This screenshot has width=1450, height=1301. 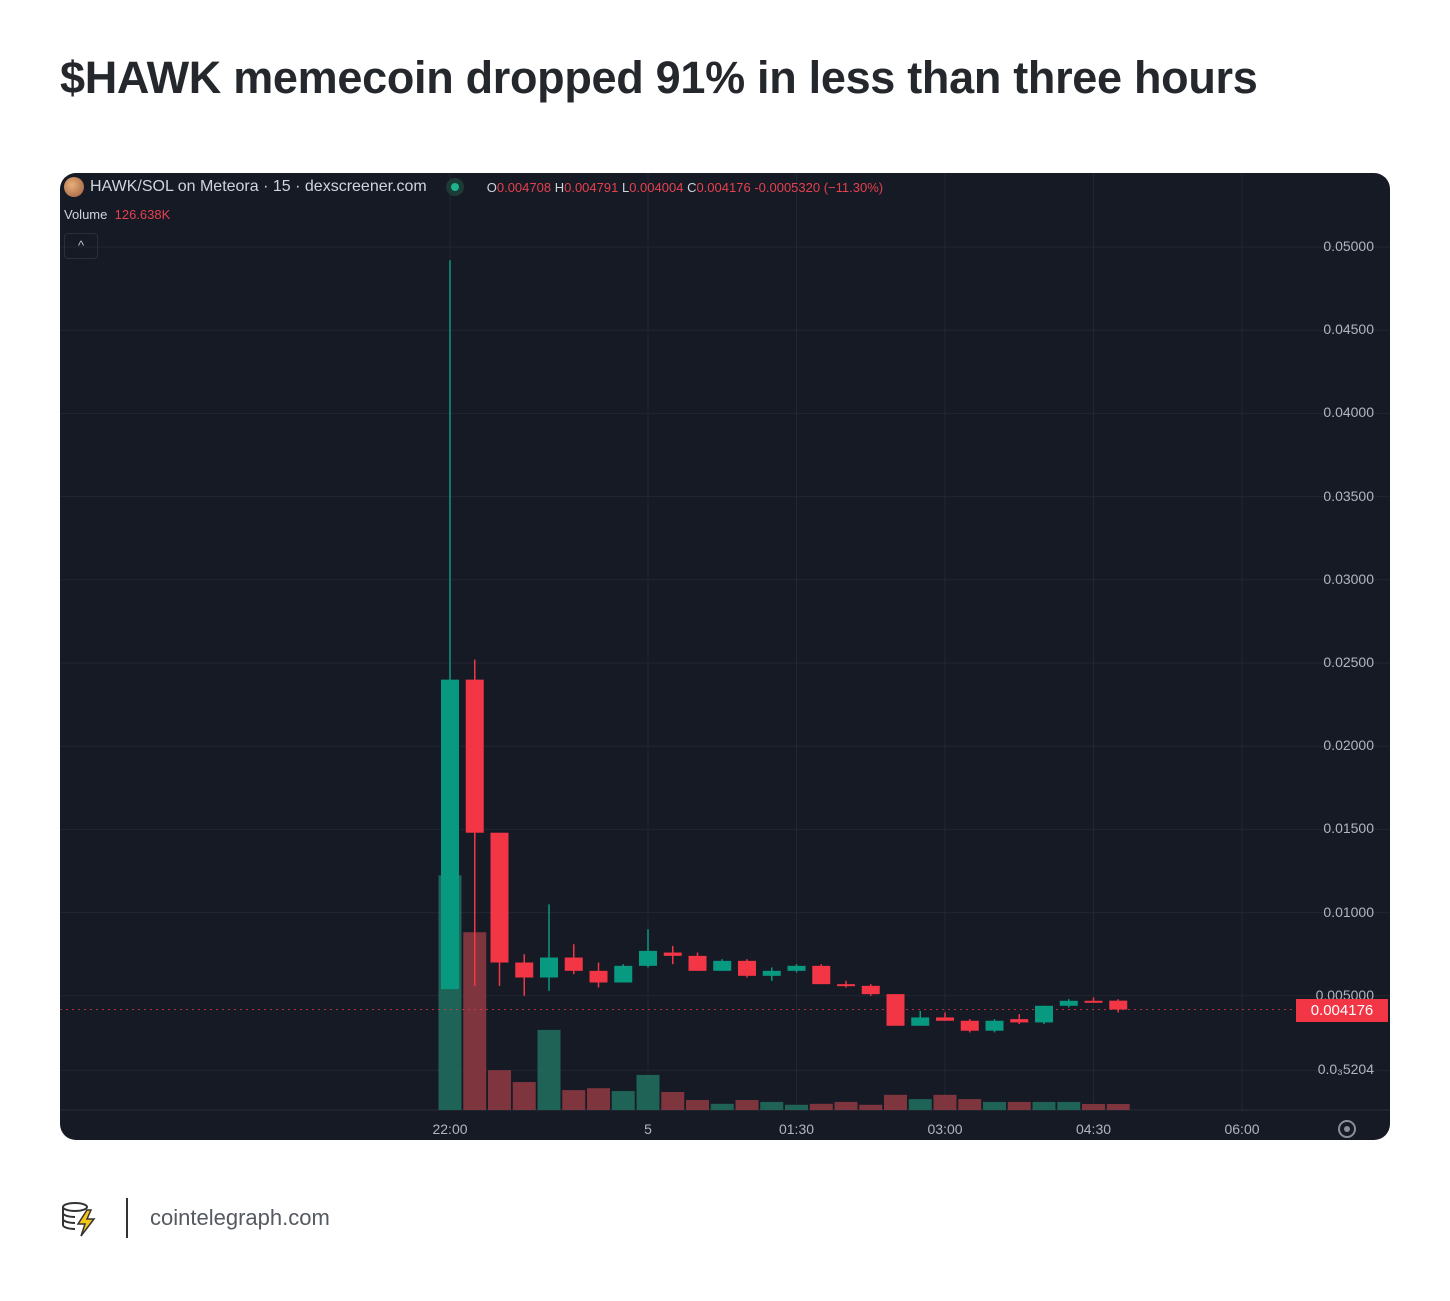 What do you see at coordinates (1344, 994) in the screenshot?
I see `price-tick-label: 0.005000` at bounding box center [1344, 994].